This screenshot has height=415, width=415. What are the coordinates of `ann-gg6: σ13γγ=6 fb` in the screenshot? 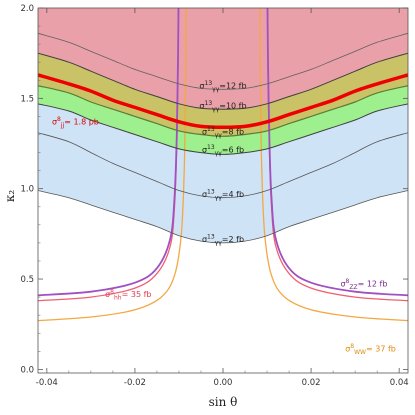 It's located at (223, 150).